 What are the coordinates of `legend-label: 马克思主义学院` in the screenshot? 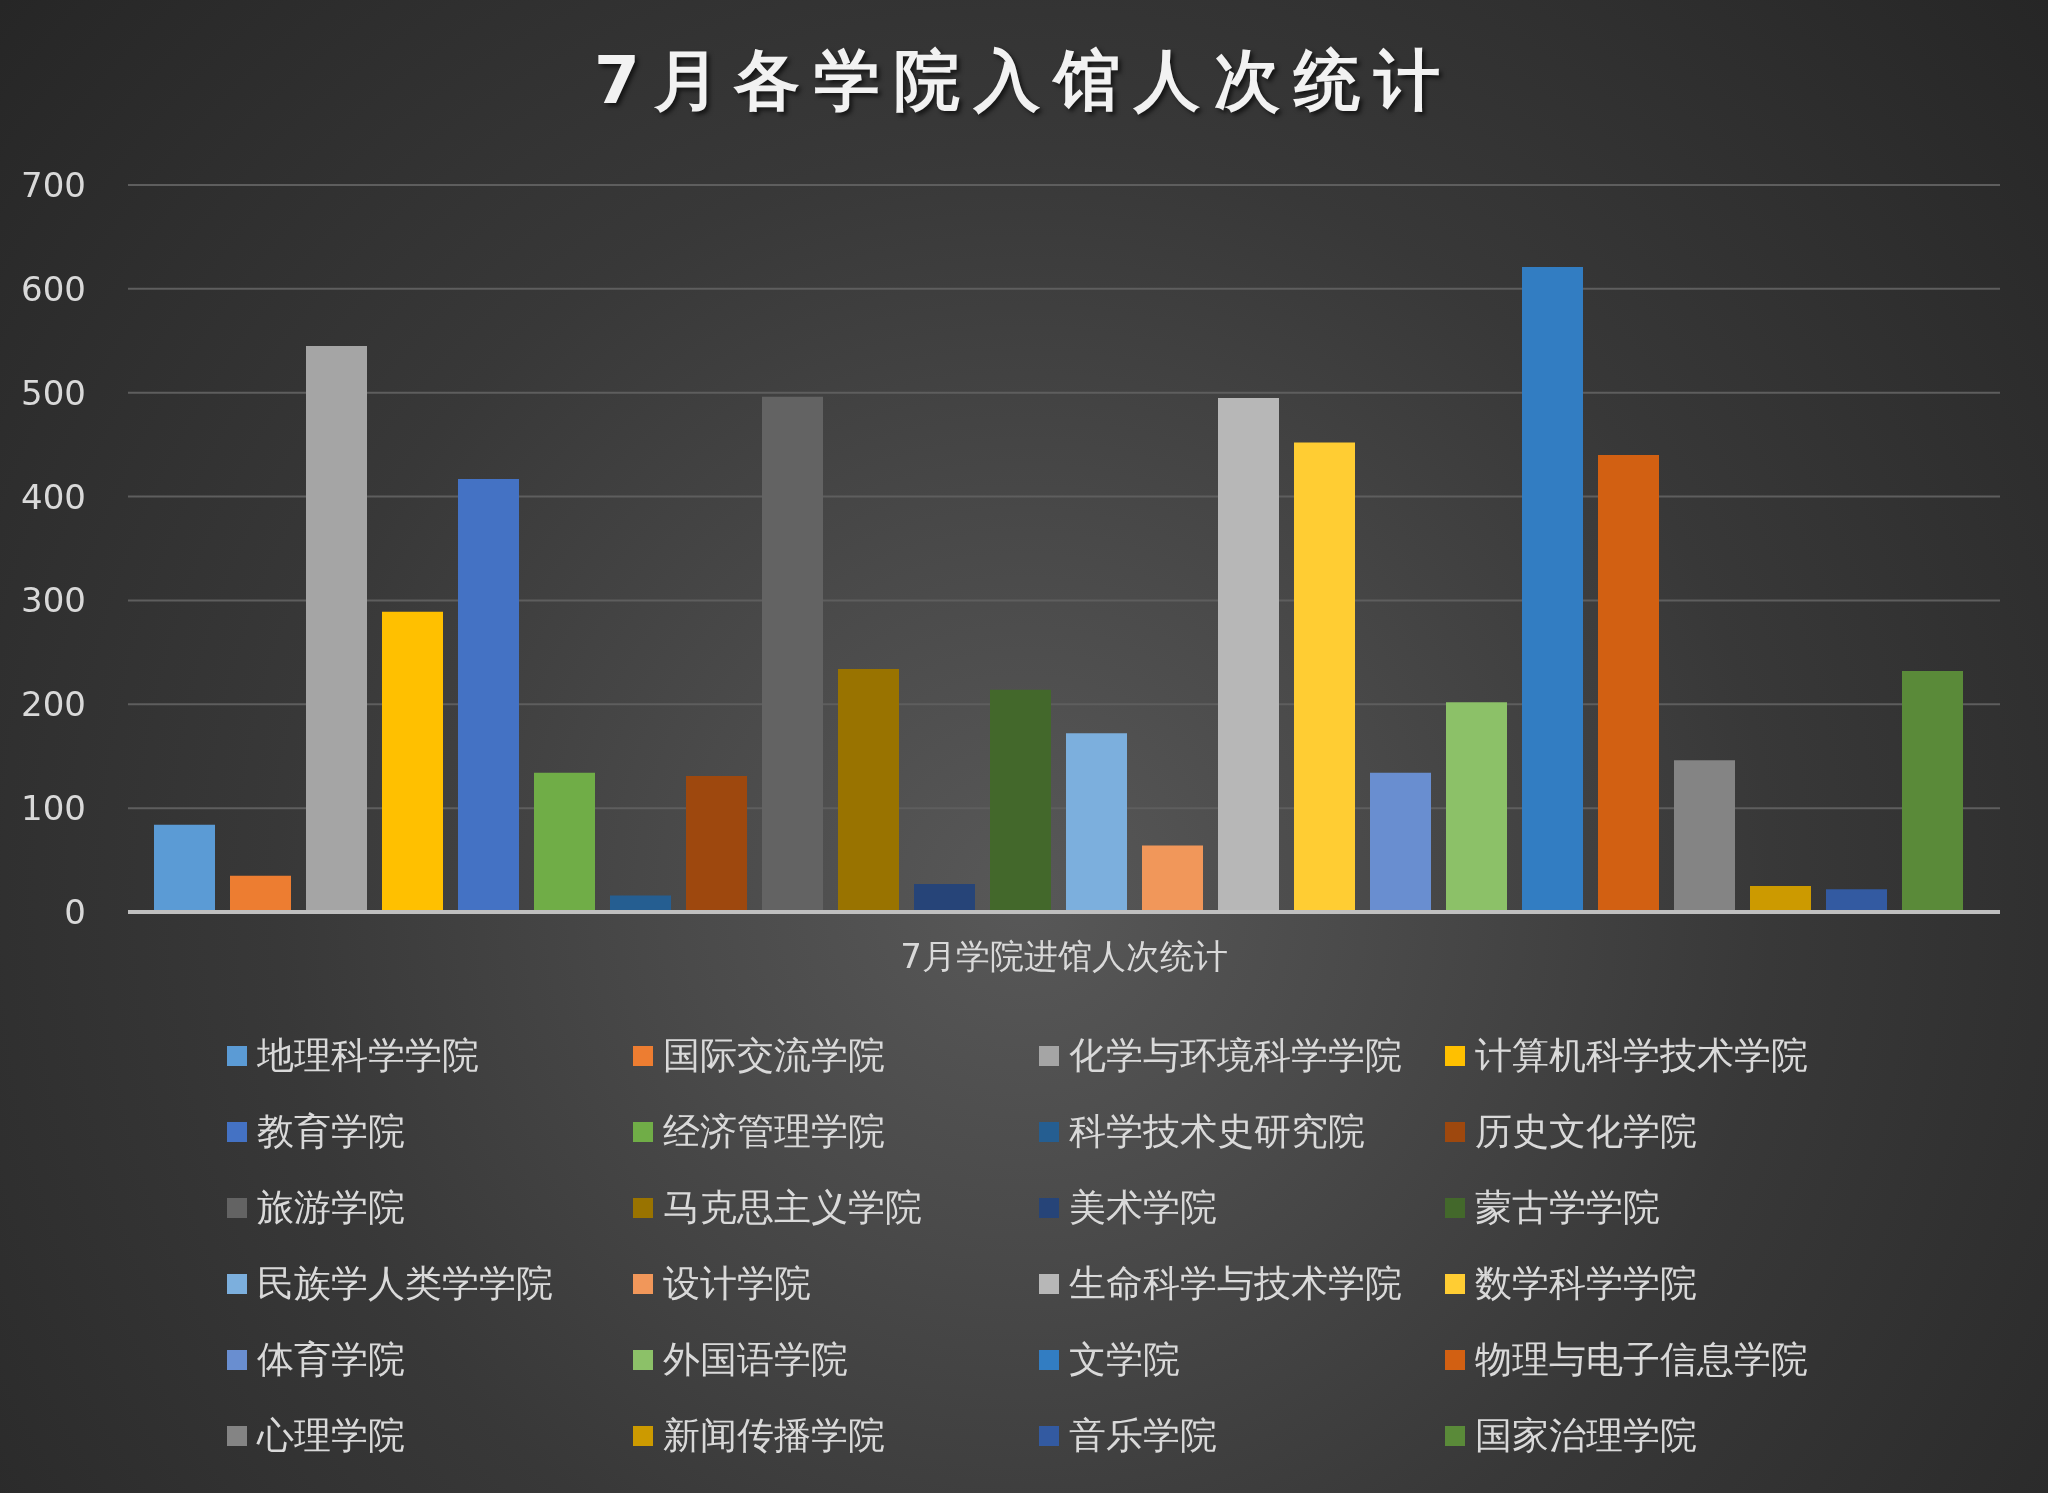 It's located at (792, 1208).